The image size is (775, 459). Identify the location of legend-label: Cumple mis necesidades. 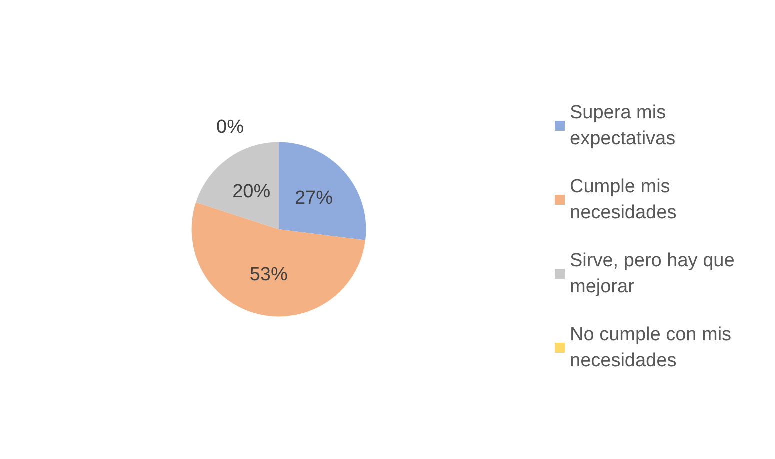
(623, 200).